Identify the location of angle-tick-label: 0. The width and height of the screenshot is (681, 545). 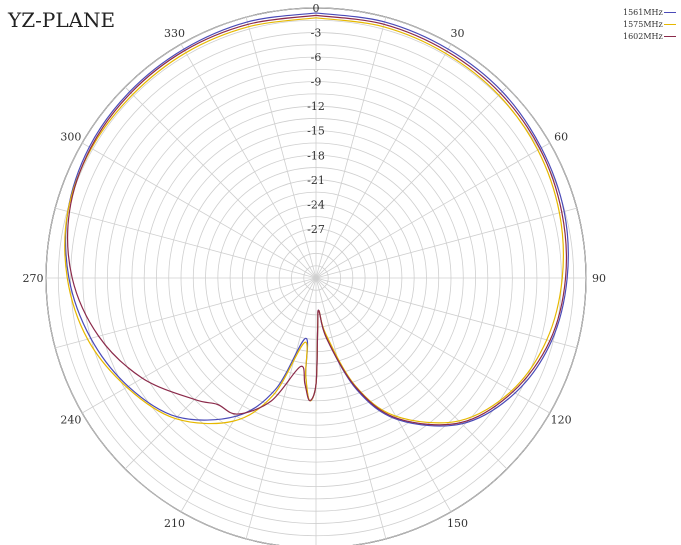
(316, 1).